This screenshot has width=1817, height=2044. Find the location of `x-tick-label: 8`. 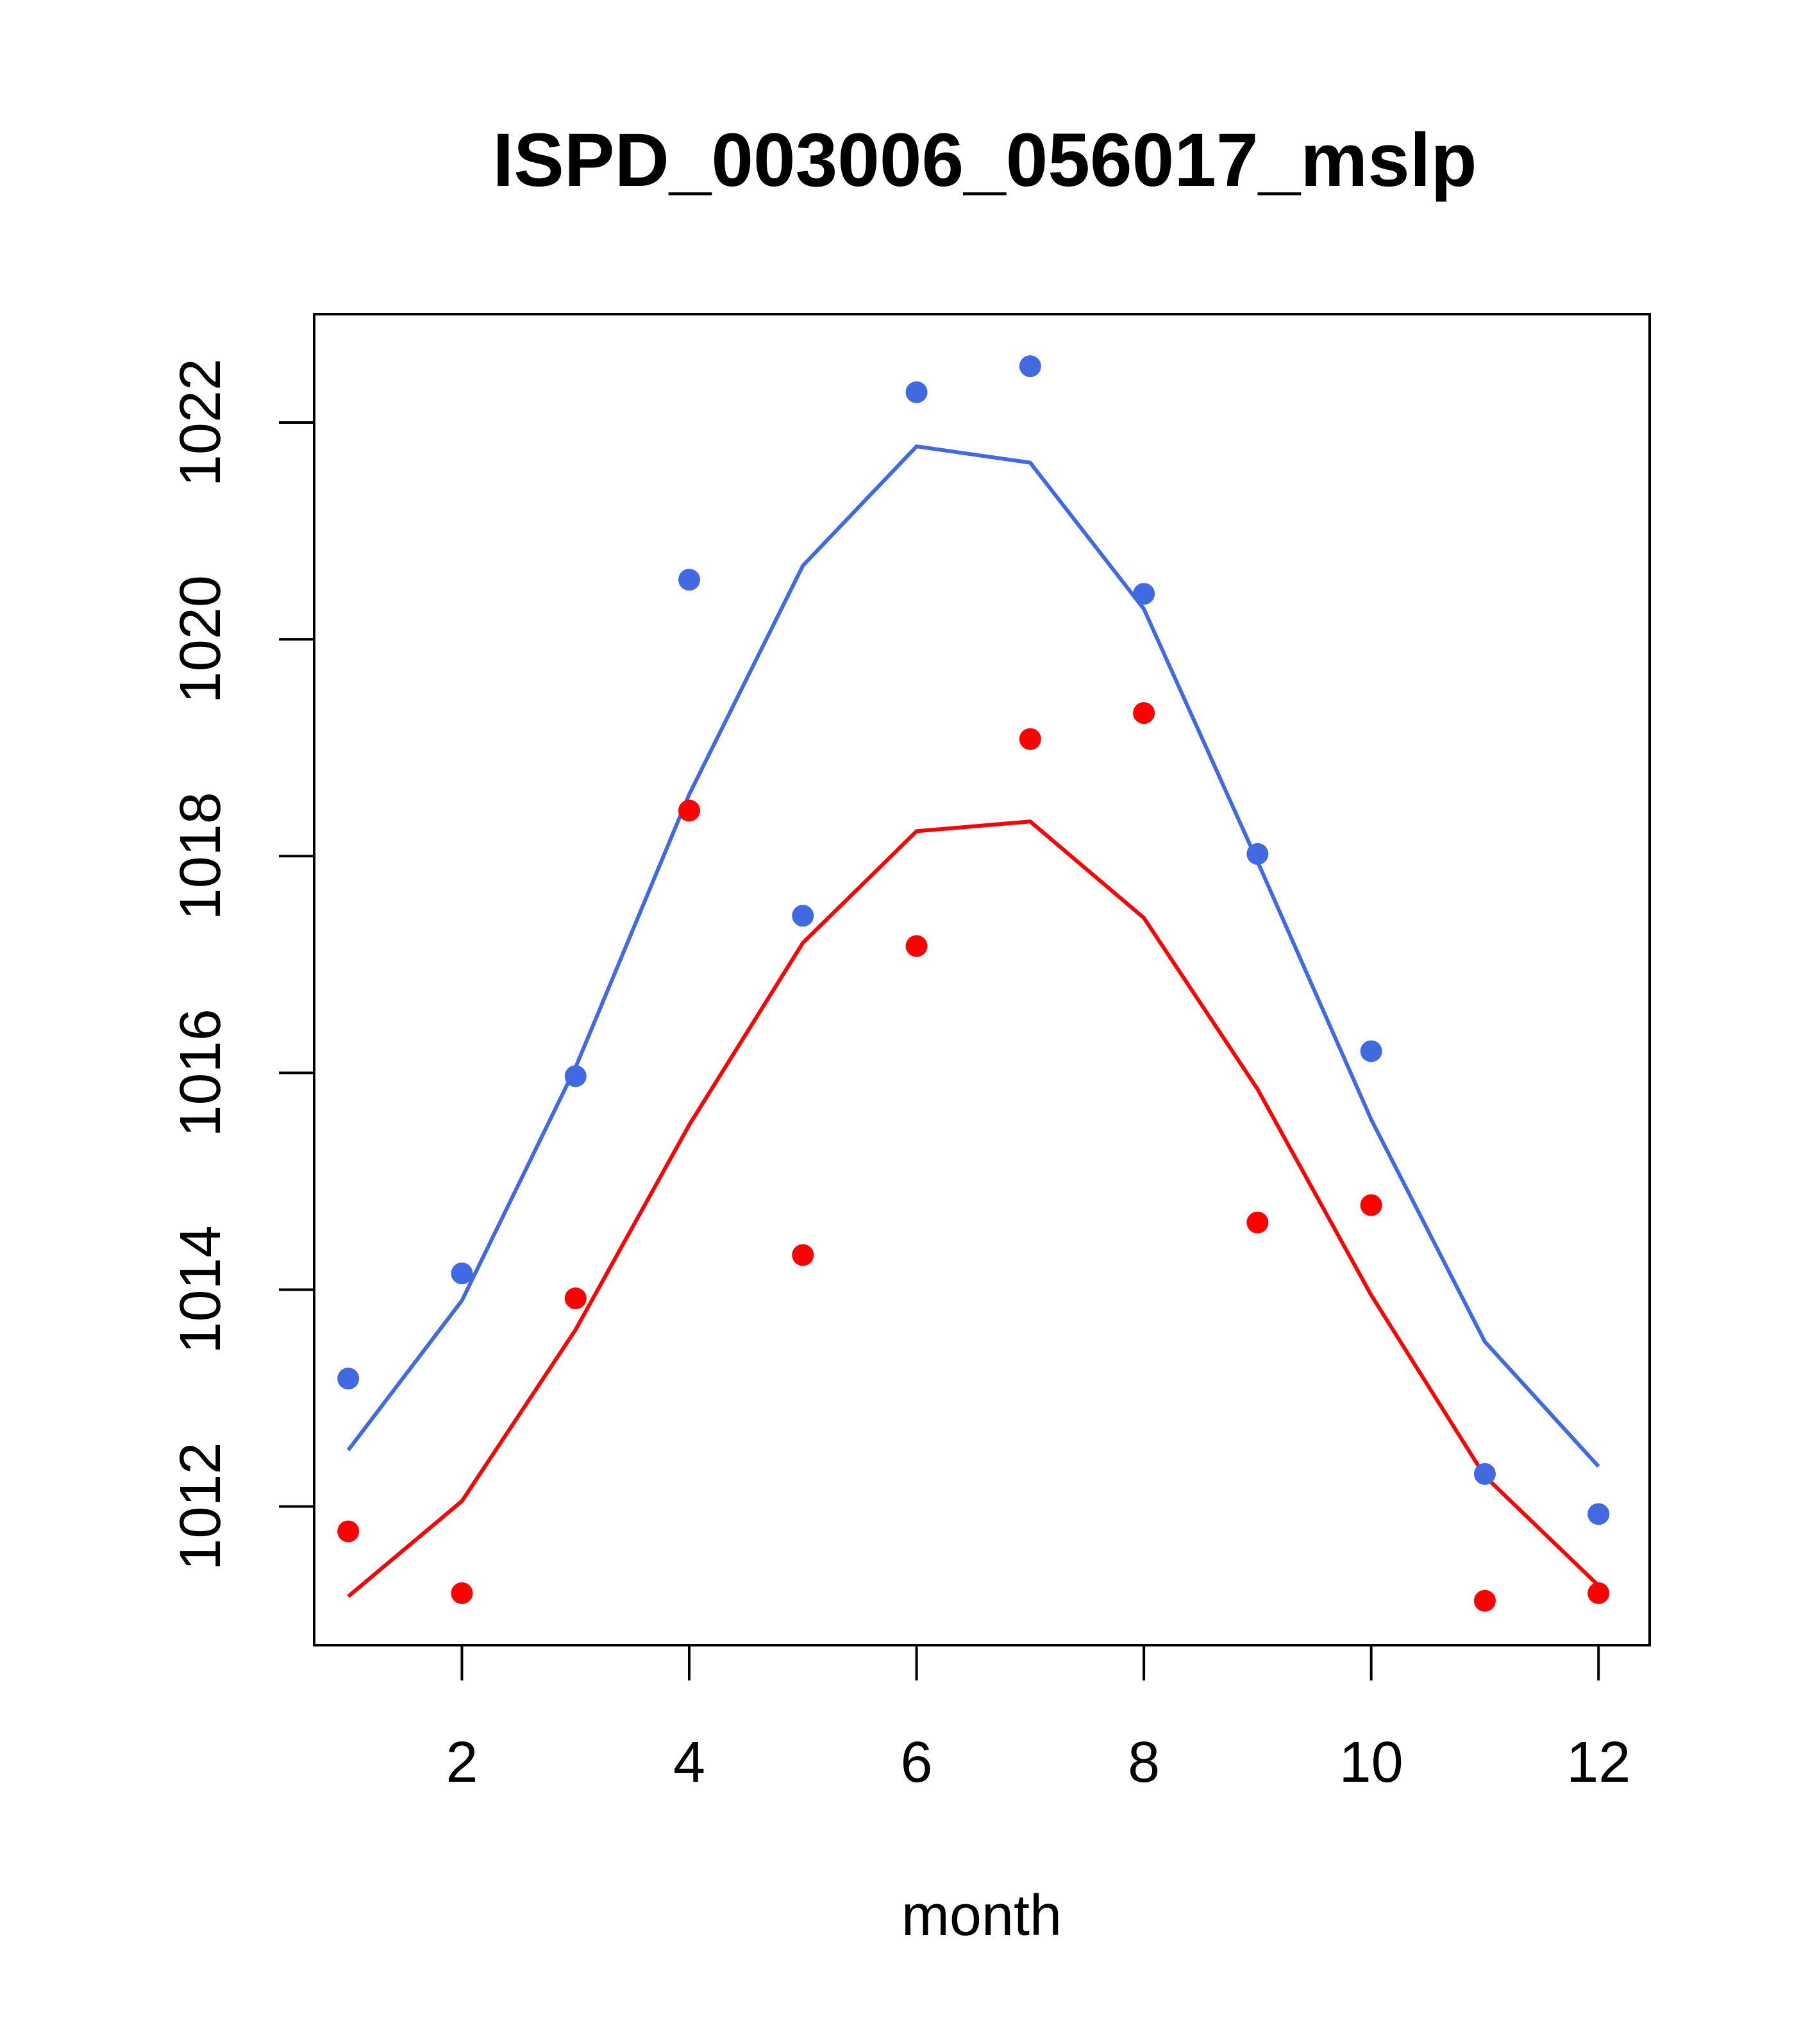

x-tick-label: 8 is located at coordinates (1144, 1763).